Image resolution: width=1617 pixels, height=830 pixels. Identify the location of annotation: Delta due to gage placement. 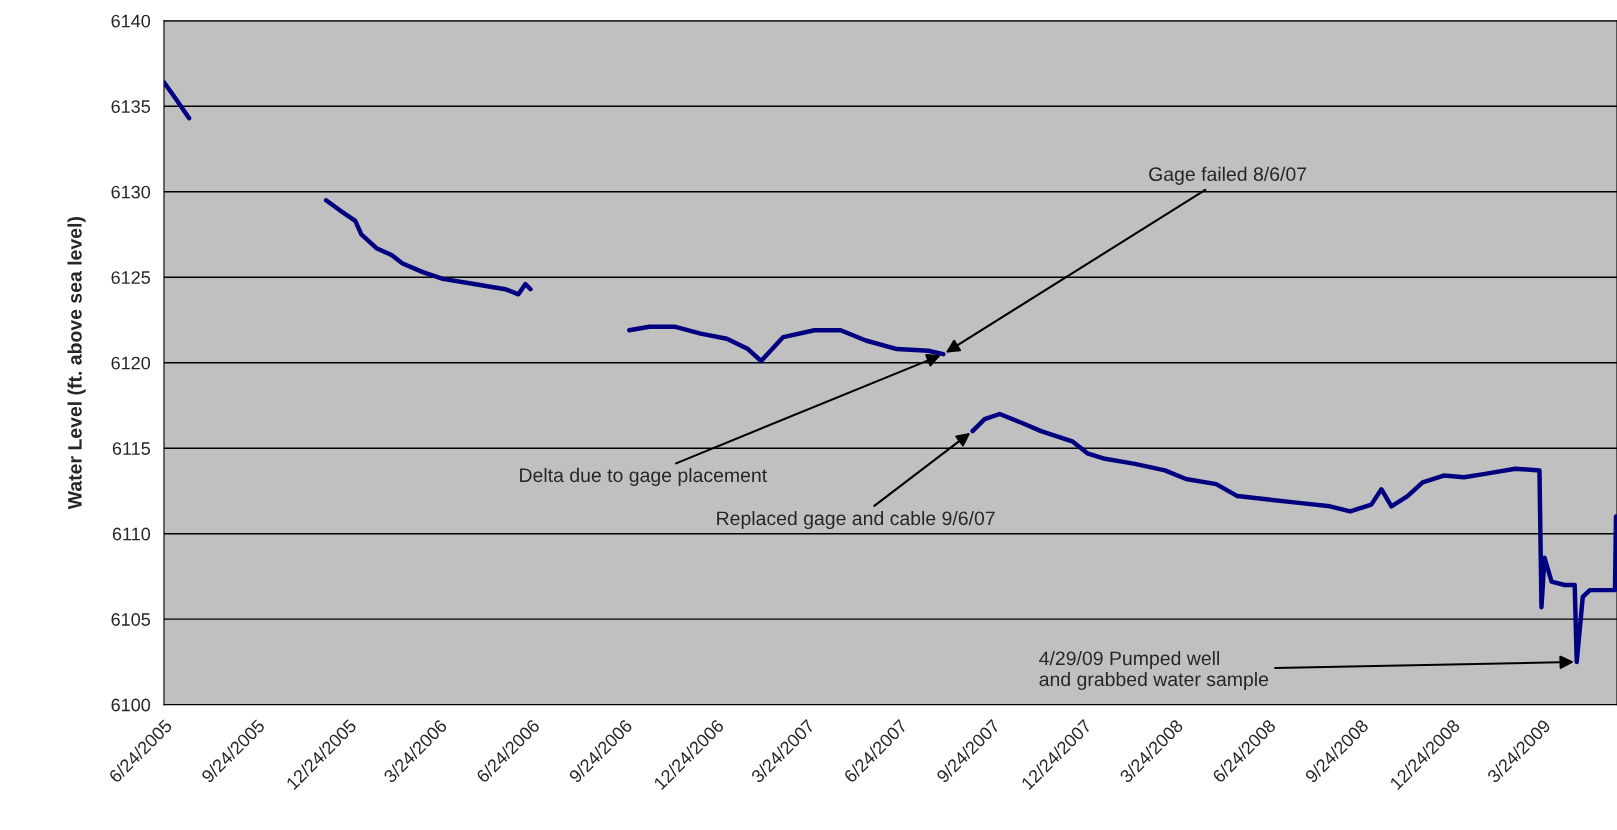
(643, 476).